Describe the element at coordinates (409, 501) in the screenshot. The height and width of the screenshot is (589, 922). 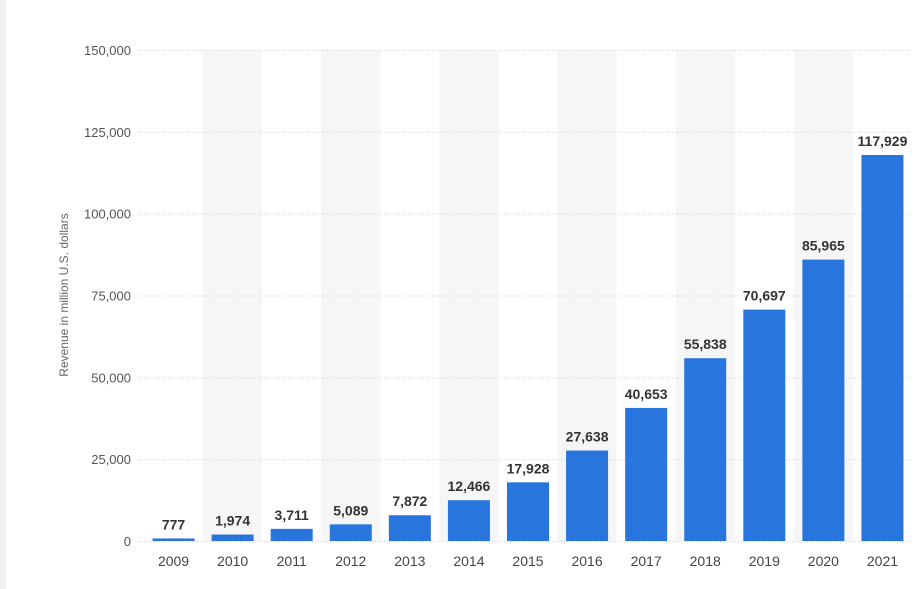
I see `data-label-2013: 7,872` at that location.